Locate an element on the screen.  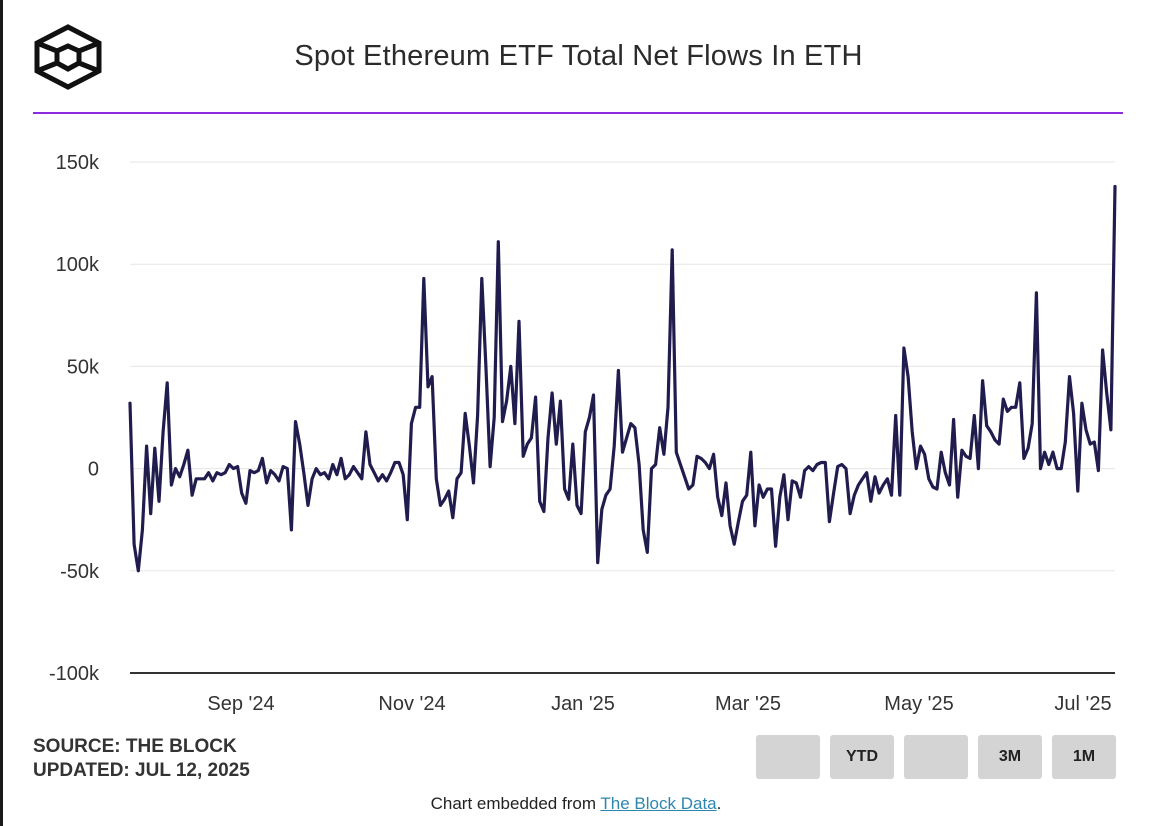
y-tick-label: 150k is located at coordinates (78, 163).